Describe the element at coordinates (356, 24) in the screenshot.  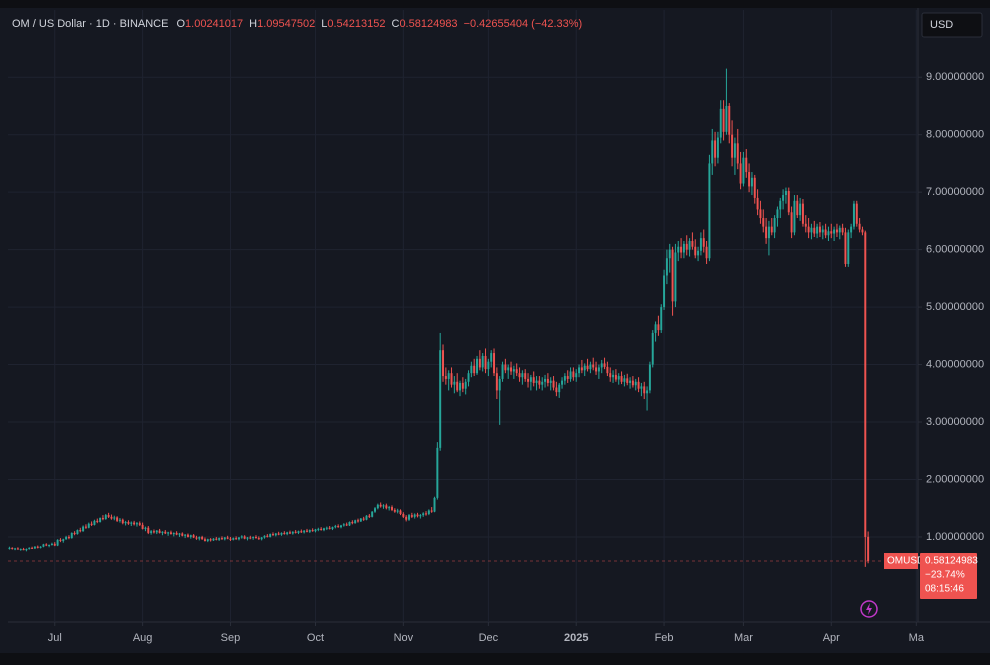
I see `ohlc-value: 0.54213152` at that location.